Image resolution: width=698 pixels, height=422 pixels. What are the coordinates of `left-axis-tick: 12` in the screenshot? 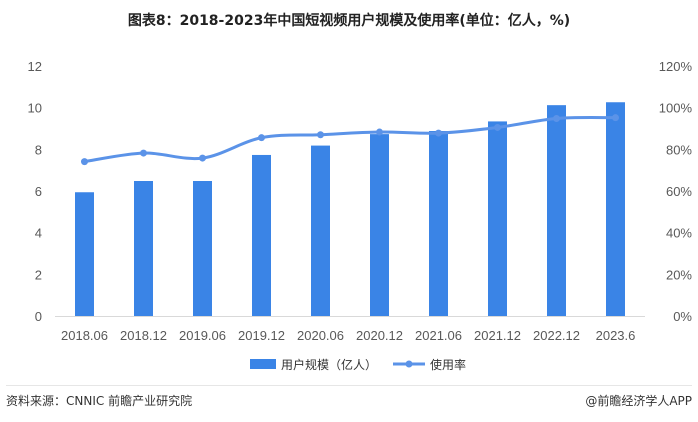 It's located at (35, 66).